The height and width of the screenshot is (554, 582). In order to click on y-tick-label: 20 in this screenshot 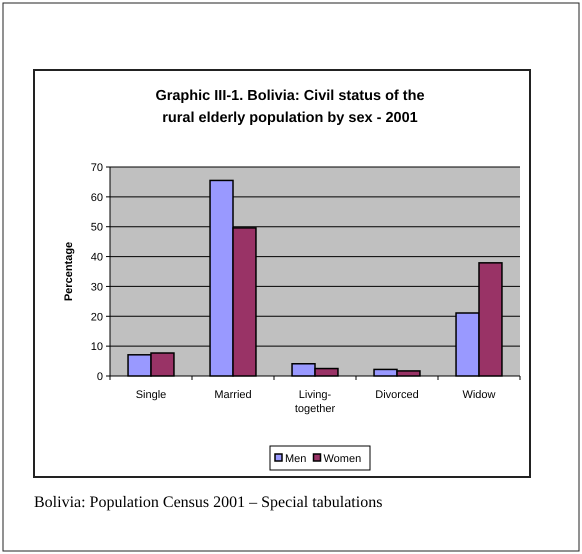, I will do `click(96, 317)`.